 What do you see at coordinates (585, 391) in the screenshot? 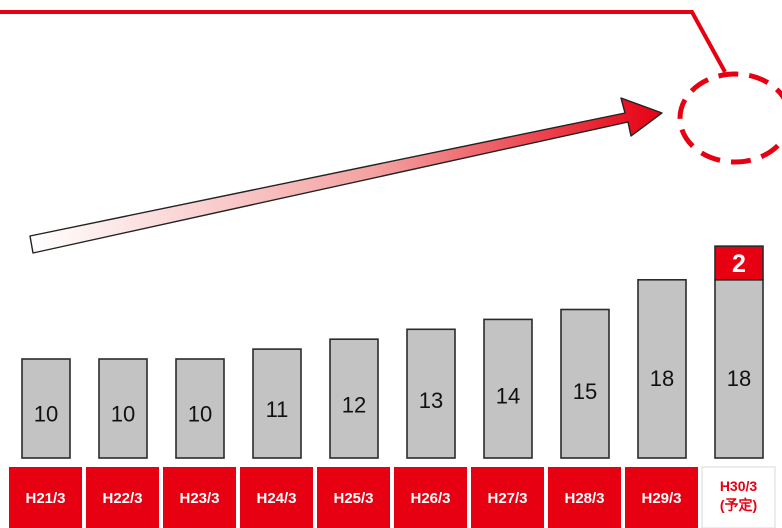
I see `bar-value-label: 15` at bounding box center [585, 391].